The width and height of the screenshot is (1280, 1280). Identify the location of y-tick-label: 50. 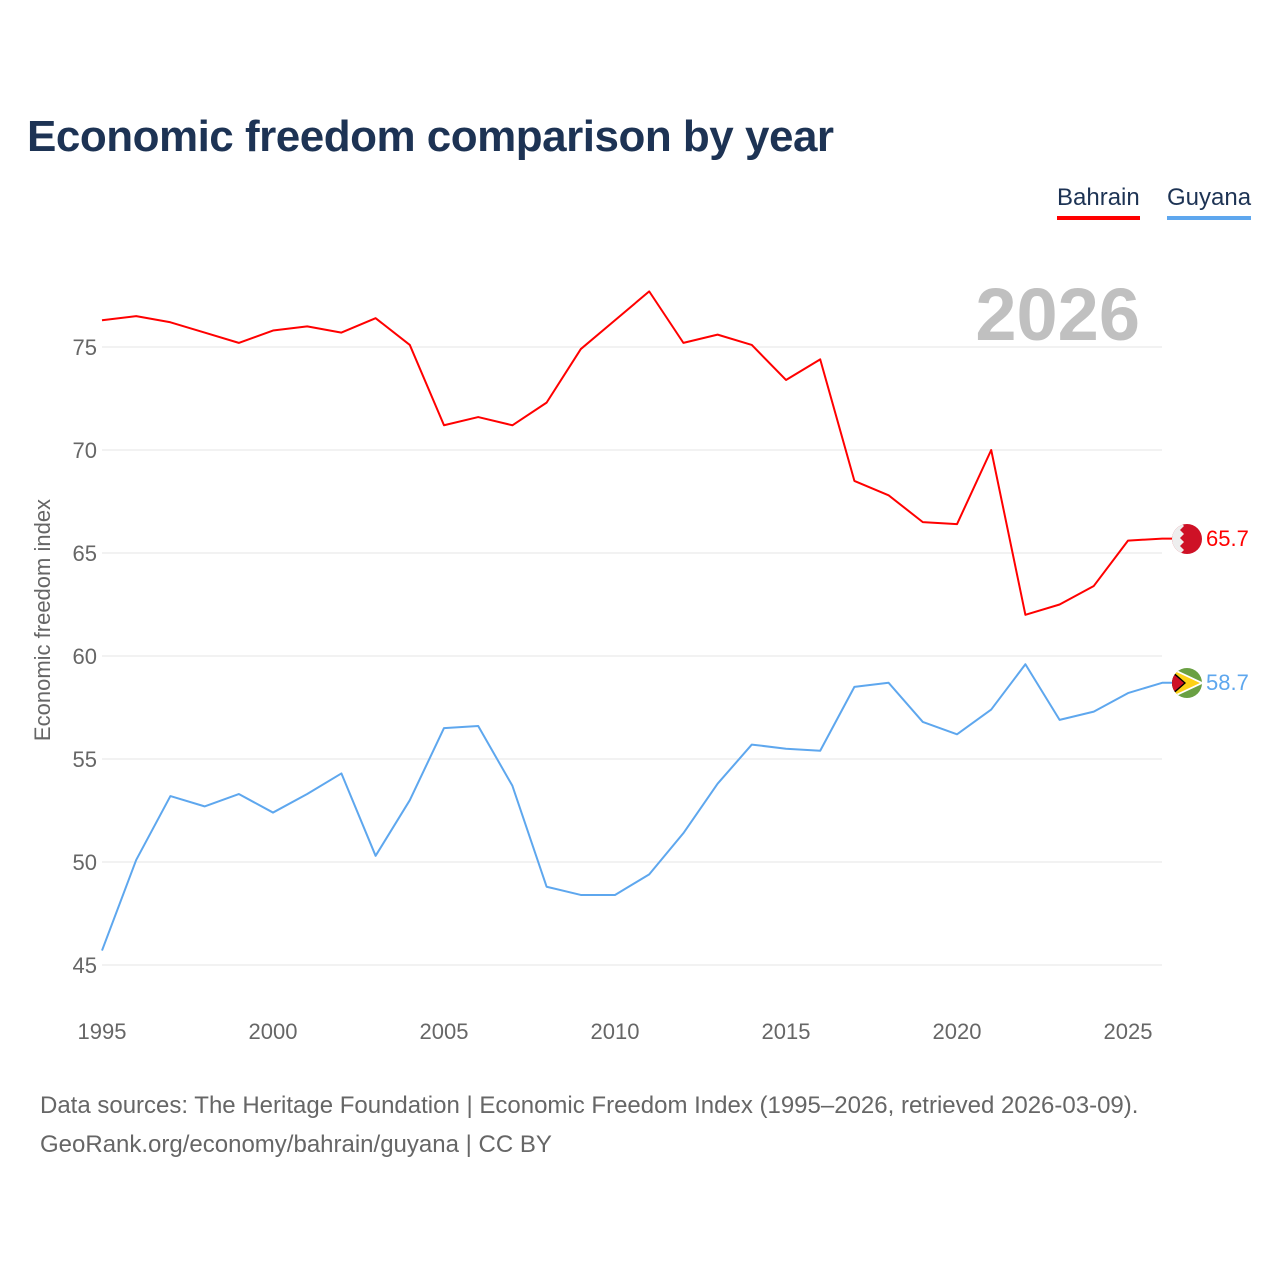
(85, 862).